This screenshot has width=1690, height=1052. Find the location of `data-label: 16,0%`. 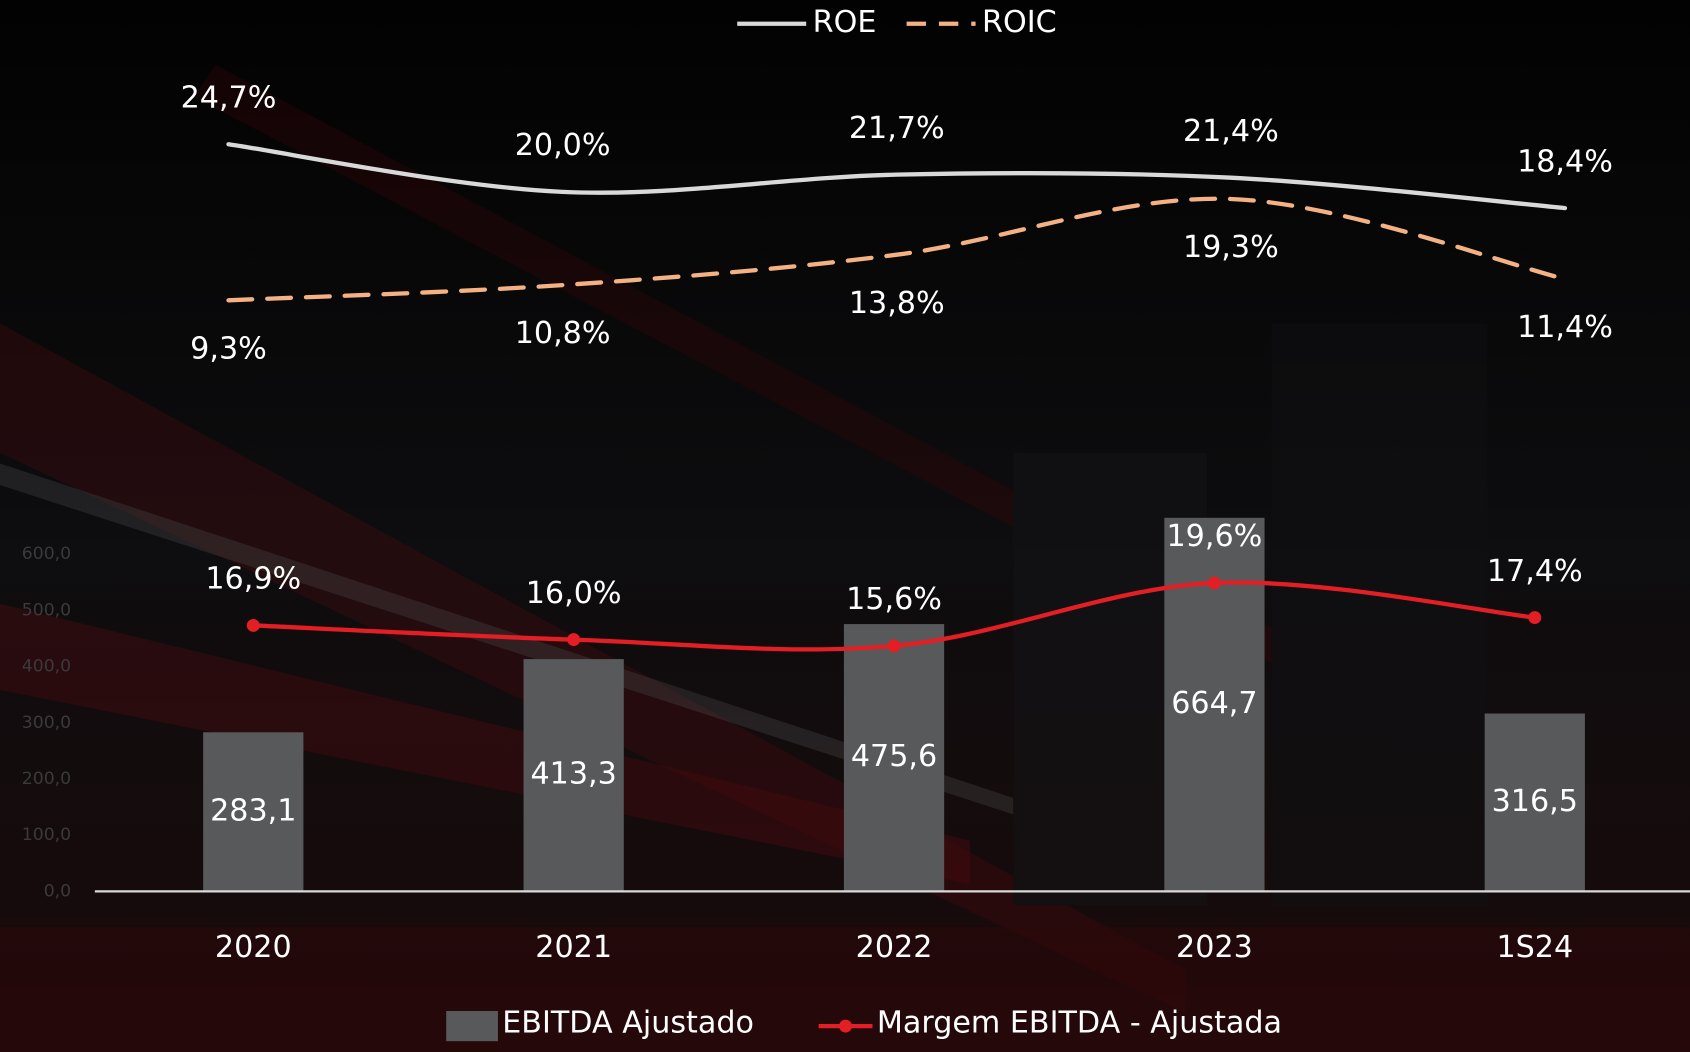

data-label: 16,0% is located at coordinates (574, 593).